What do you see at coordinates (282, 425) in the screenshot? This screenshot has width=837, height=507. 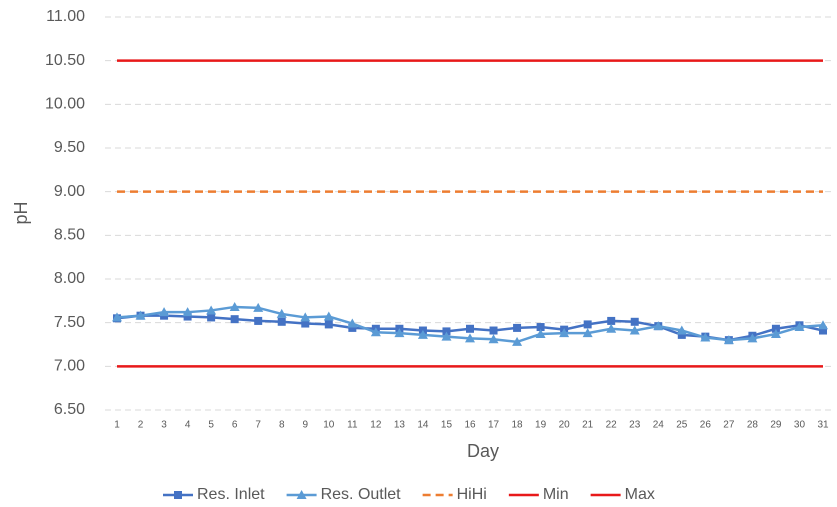 I see `x-tick-label: 8` at bounding box center [282, 425].